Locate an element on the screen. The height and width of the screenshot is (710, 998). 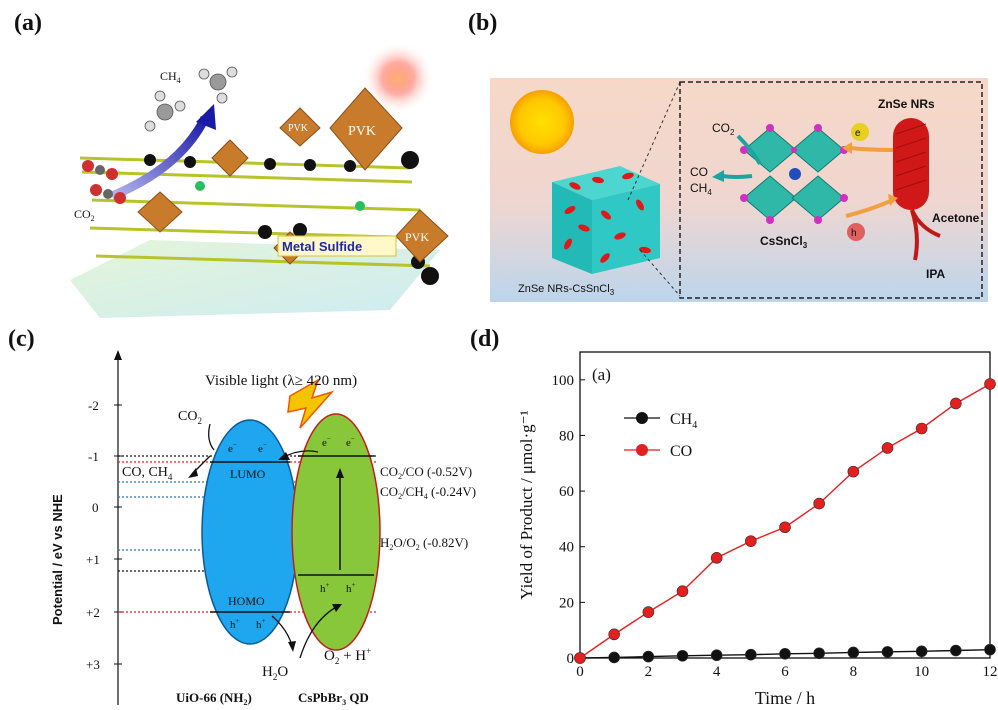
chart-inner-label: (a) is located at coordinates (601, 374).